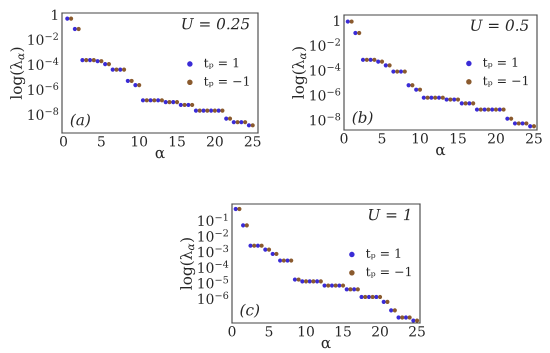  Describe the element at coordinates (389, 214) in the screenshot. I see `annotation: U = 1` at that location.